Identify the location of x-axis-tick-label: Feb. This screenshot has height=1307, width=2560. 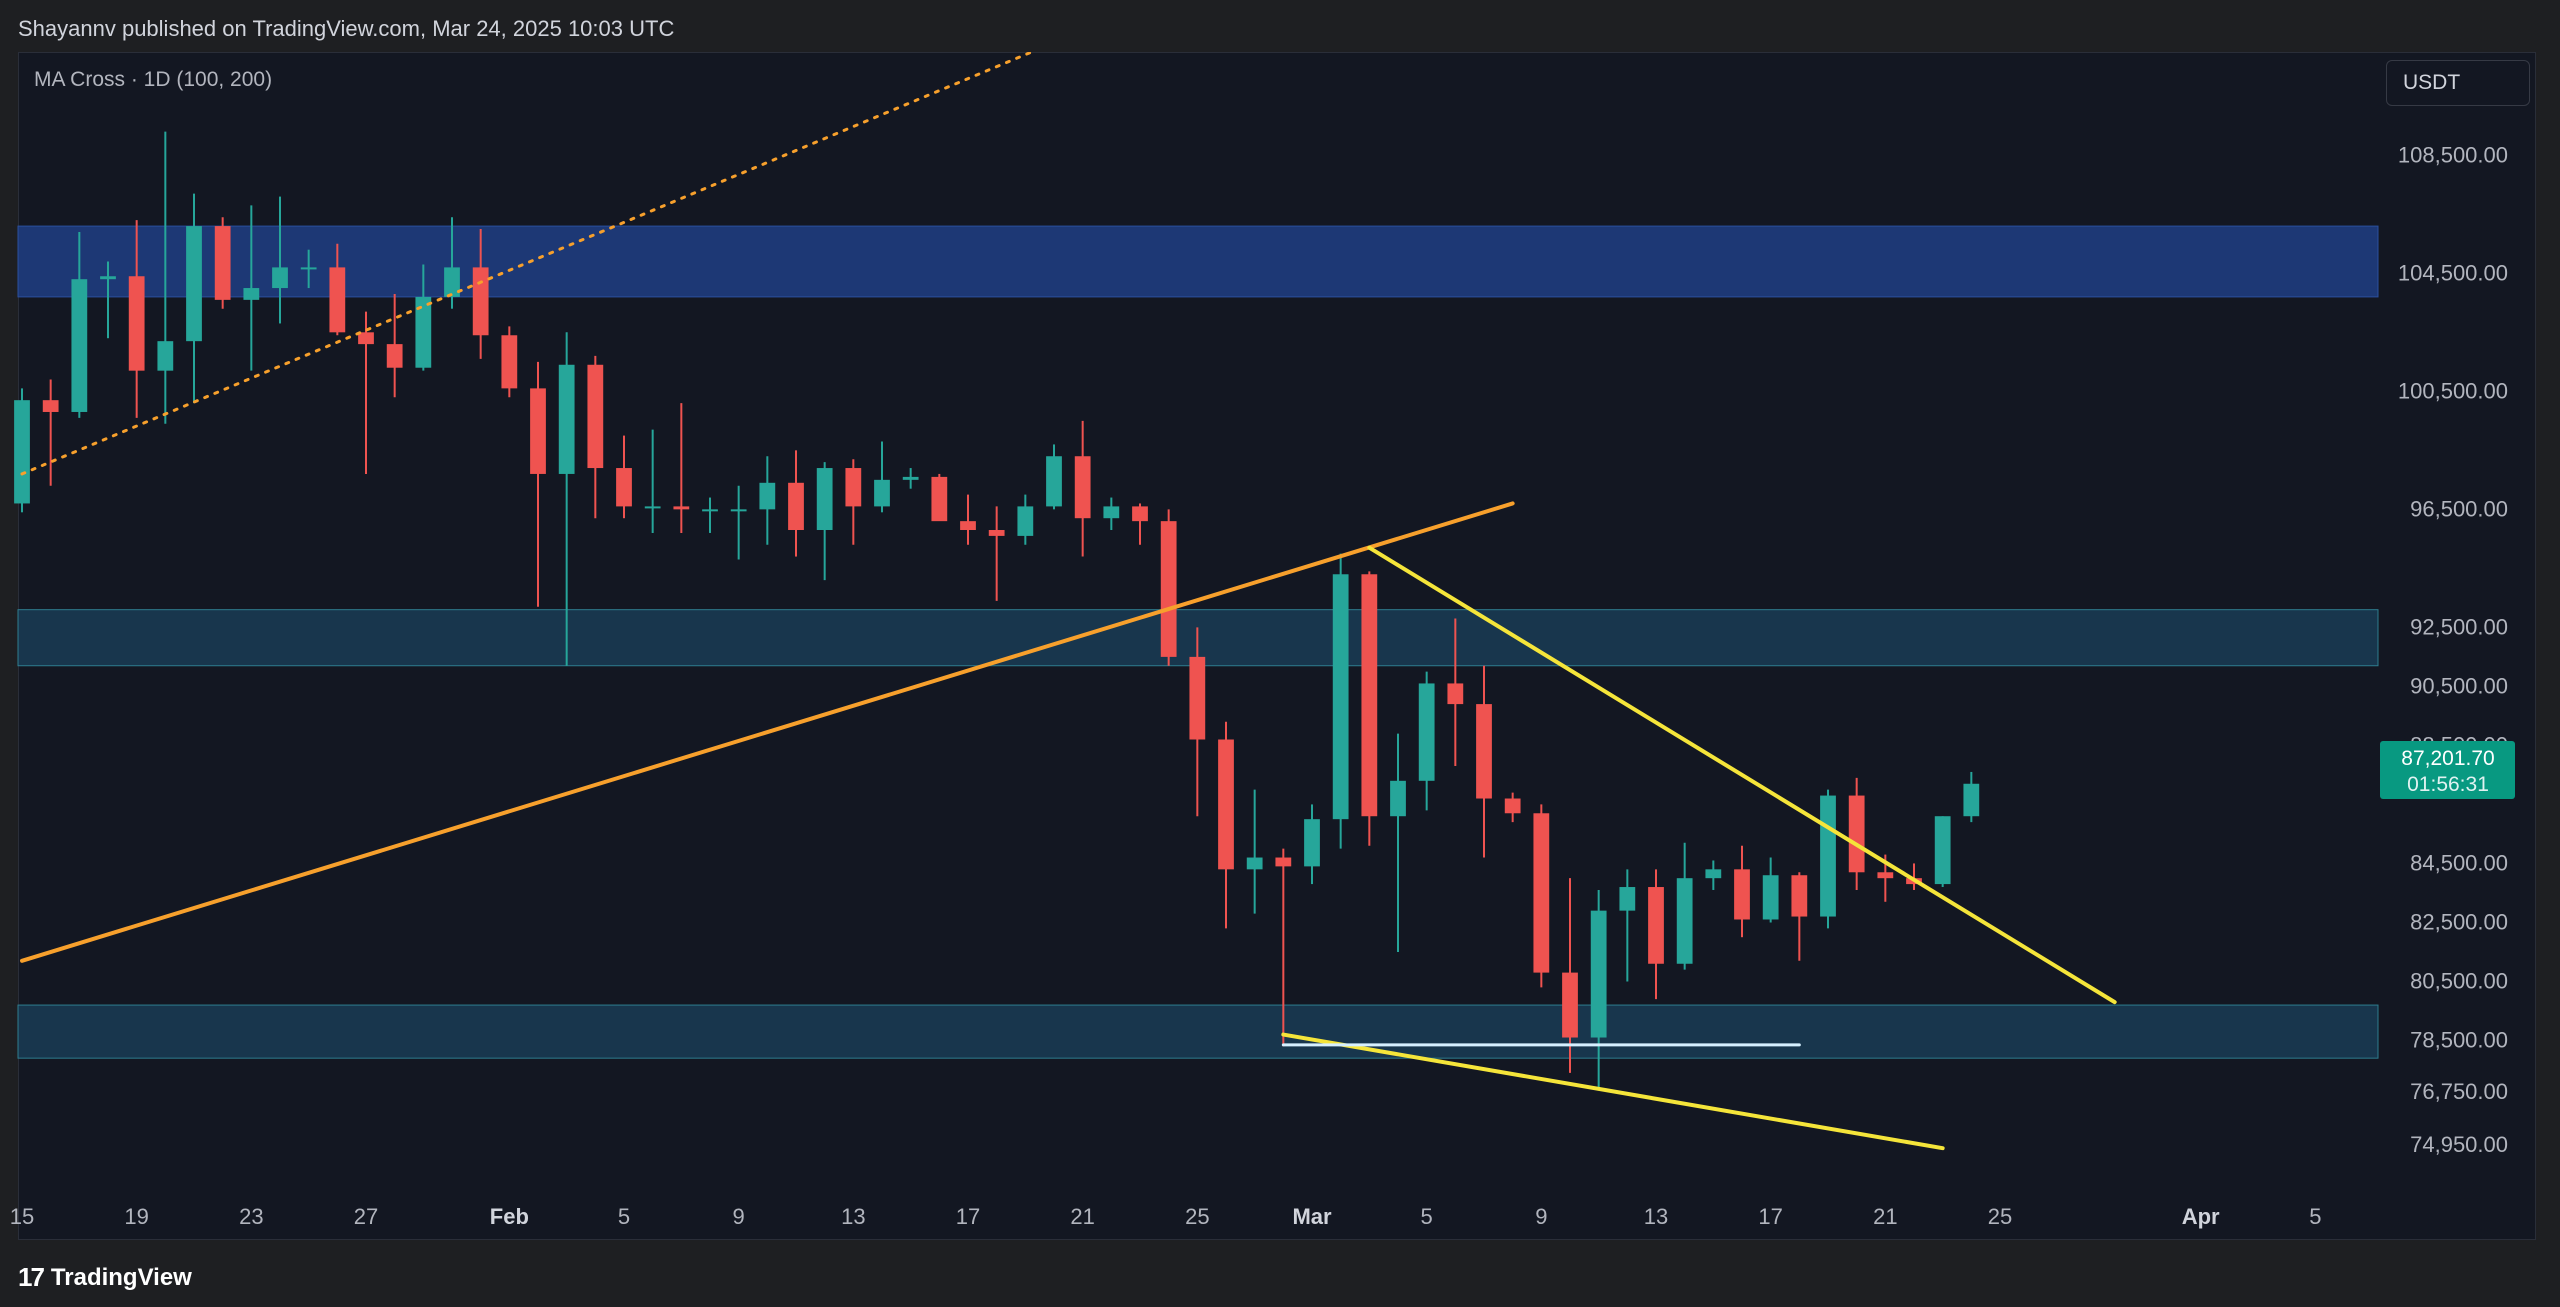
(509, 1216).